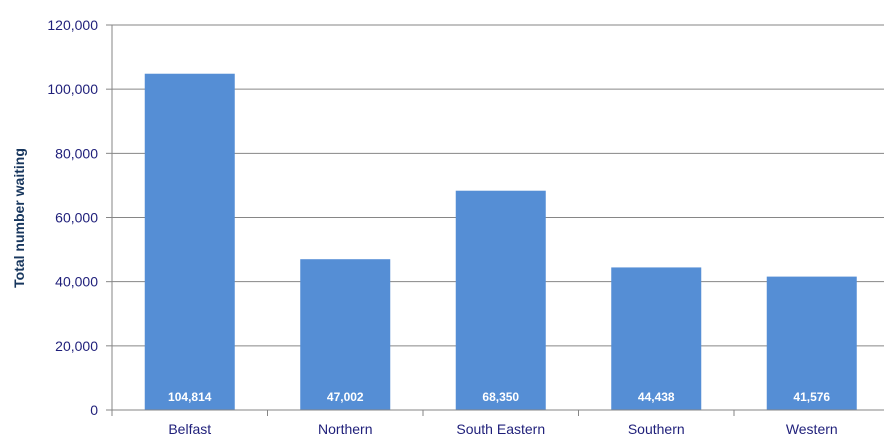  I want to click on bar-northern, so click(345, 334).